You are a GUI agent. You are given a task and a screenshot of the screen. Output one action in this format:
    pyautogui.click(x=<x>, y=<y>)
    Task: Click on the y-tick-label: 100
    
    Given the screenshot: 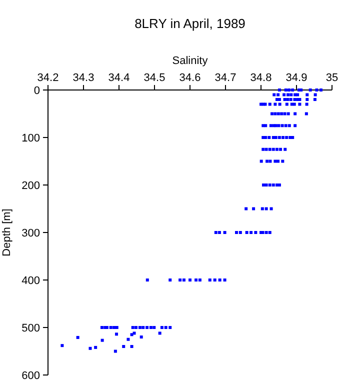 What is the action you would take?
    pyautogui.click(x=31, y=138)
    